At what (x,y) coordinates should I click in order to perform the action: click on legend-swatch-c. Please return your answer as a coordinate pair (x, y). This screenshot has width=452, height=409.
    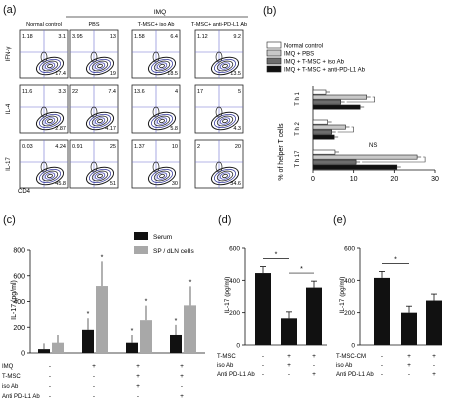
    Looking at the image, I should click on (141, 250).